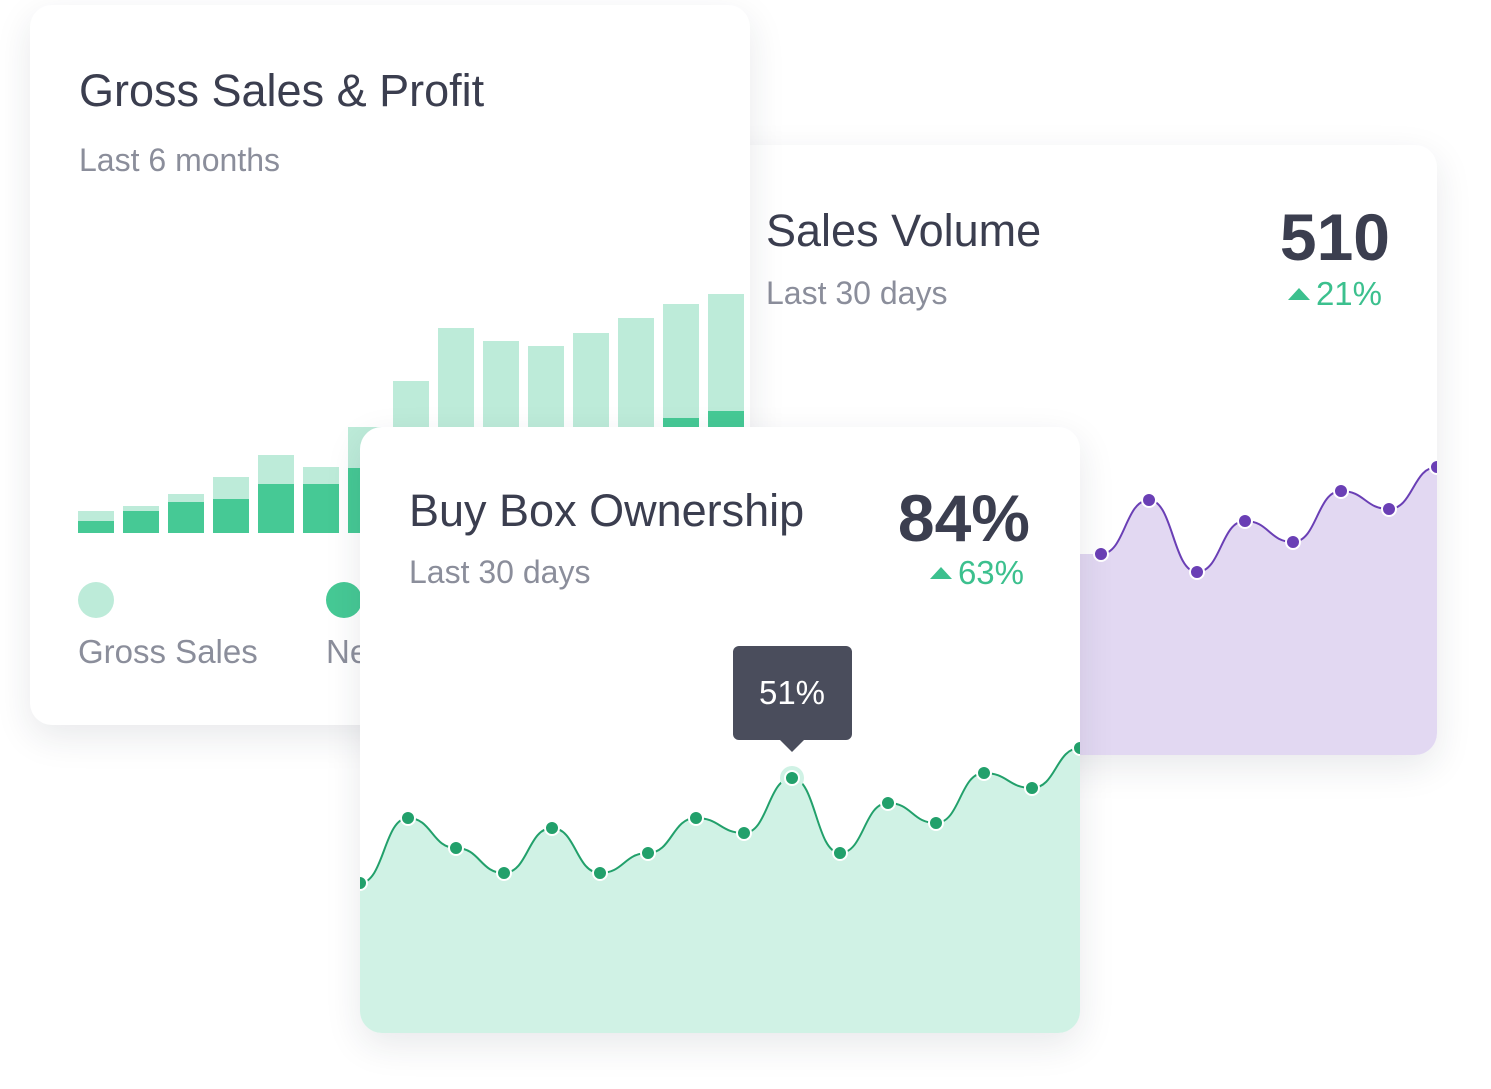 Image resolution: width=1491 pixels, height=1089 pixels. I want to click on card-subtitle: Last 6 months, so click(179, 160).